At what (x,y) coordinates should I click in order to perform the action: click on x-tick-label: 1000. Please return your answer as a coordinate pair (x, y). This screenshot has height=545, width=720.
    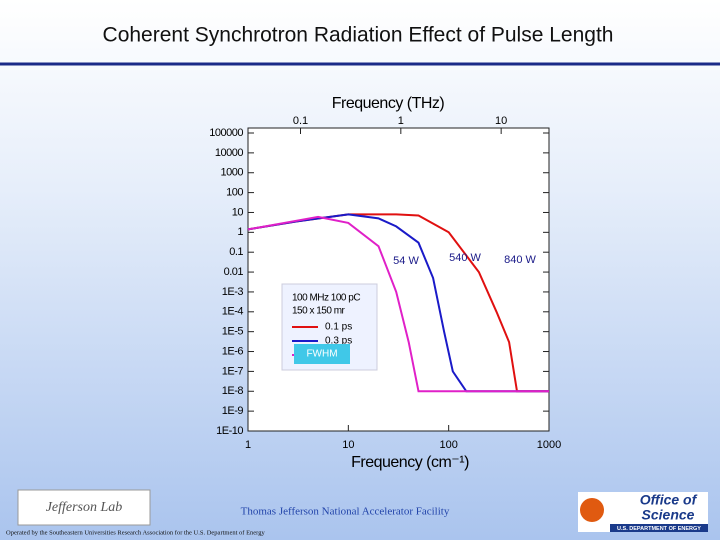
    Looking at the image, I should click on (549, 445).